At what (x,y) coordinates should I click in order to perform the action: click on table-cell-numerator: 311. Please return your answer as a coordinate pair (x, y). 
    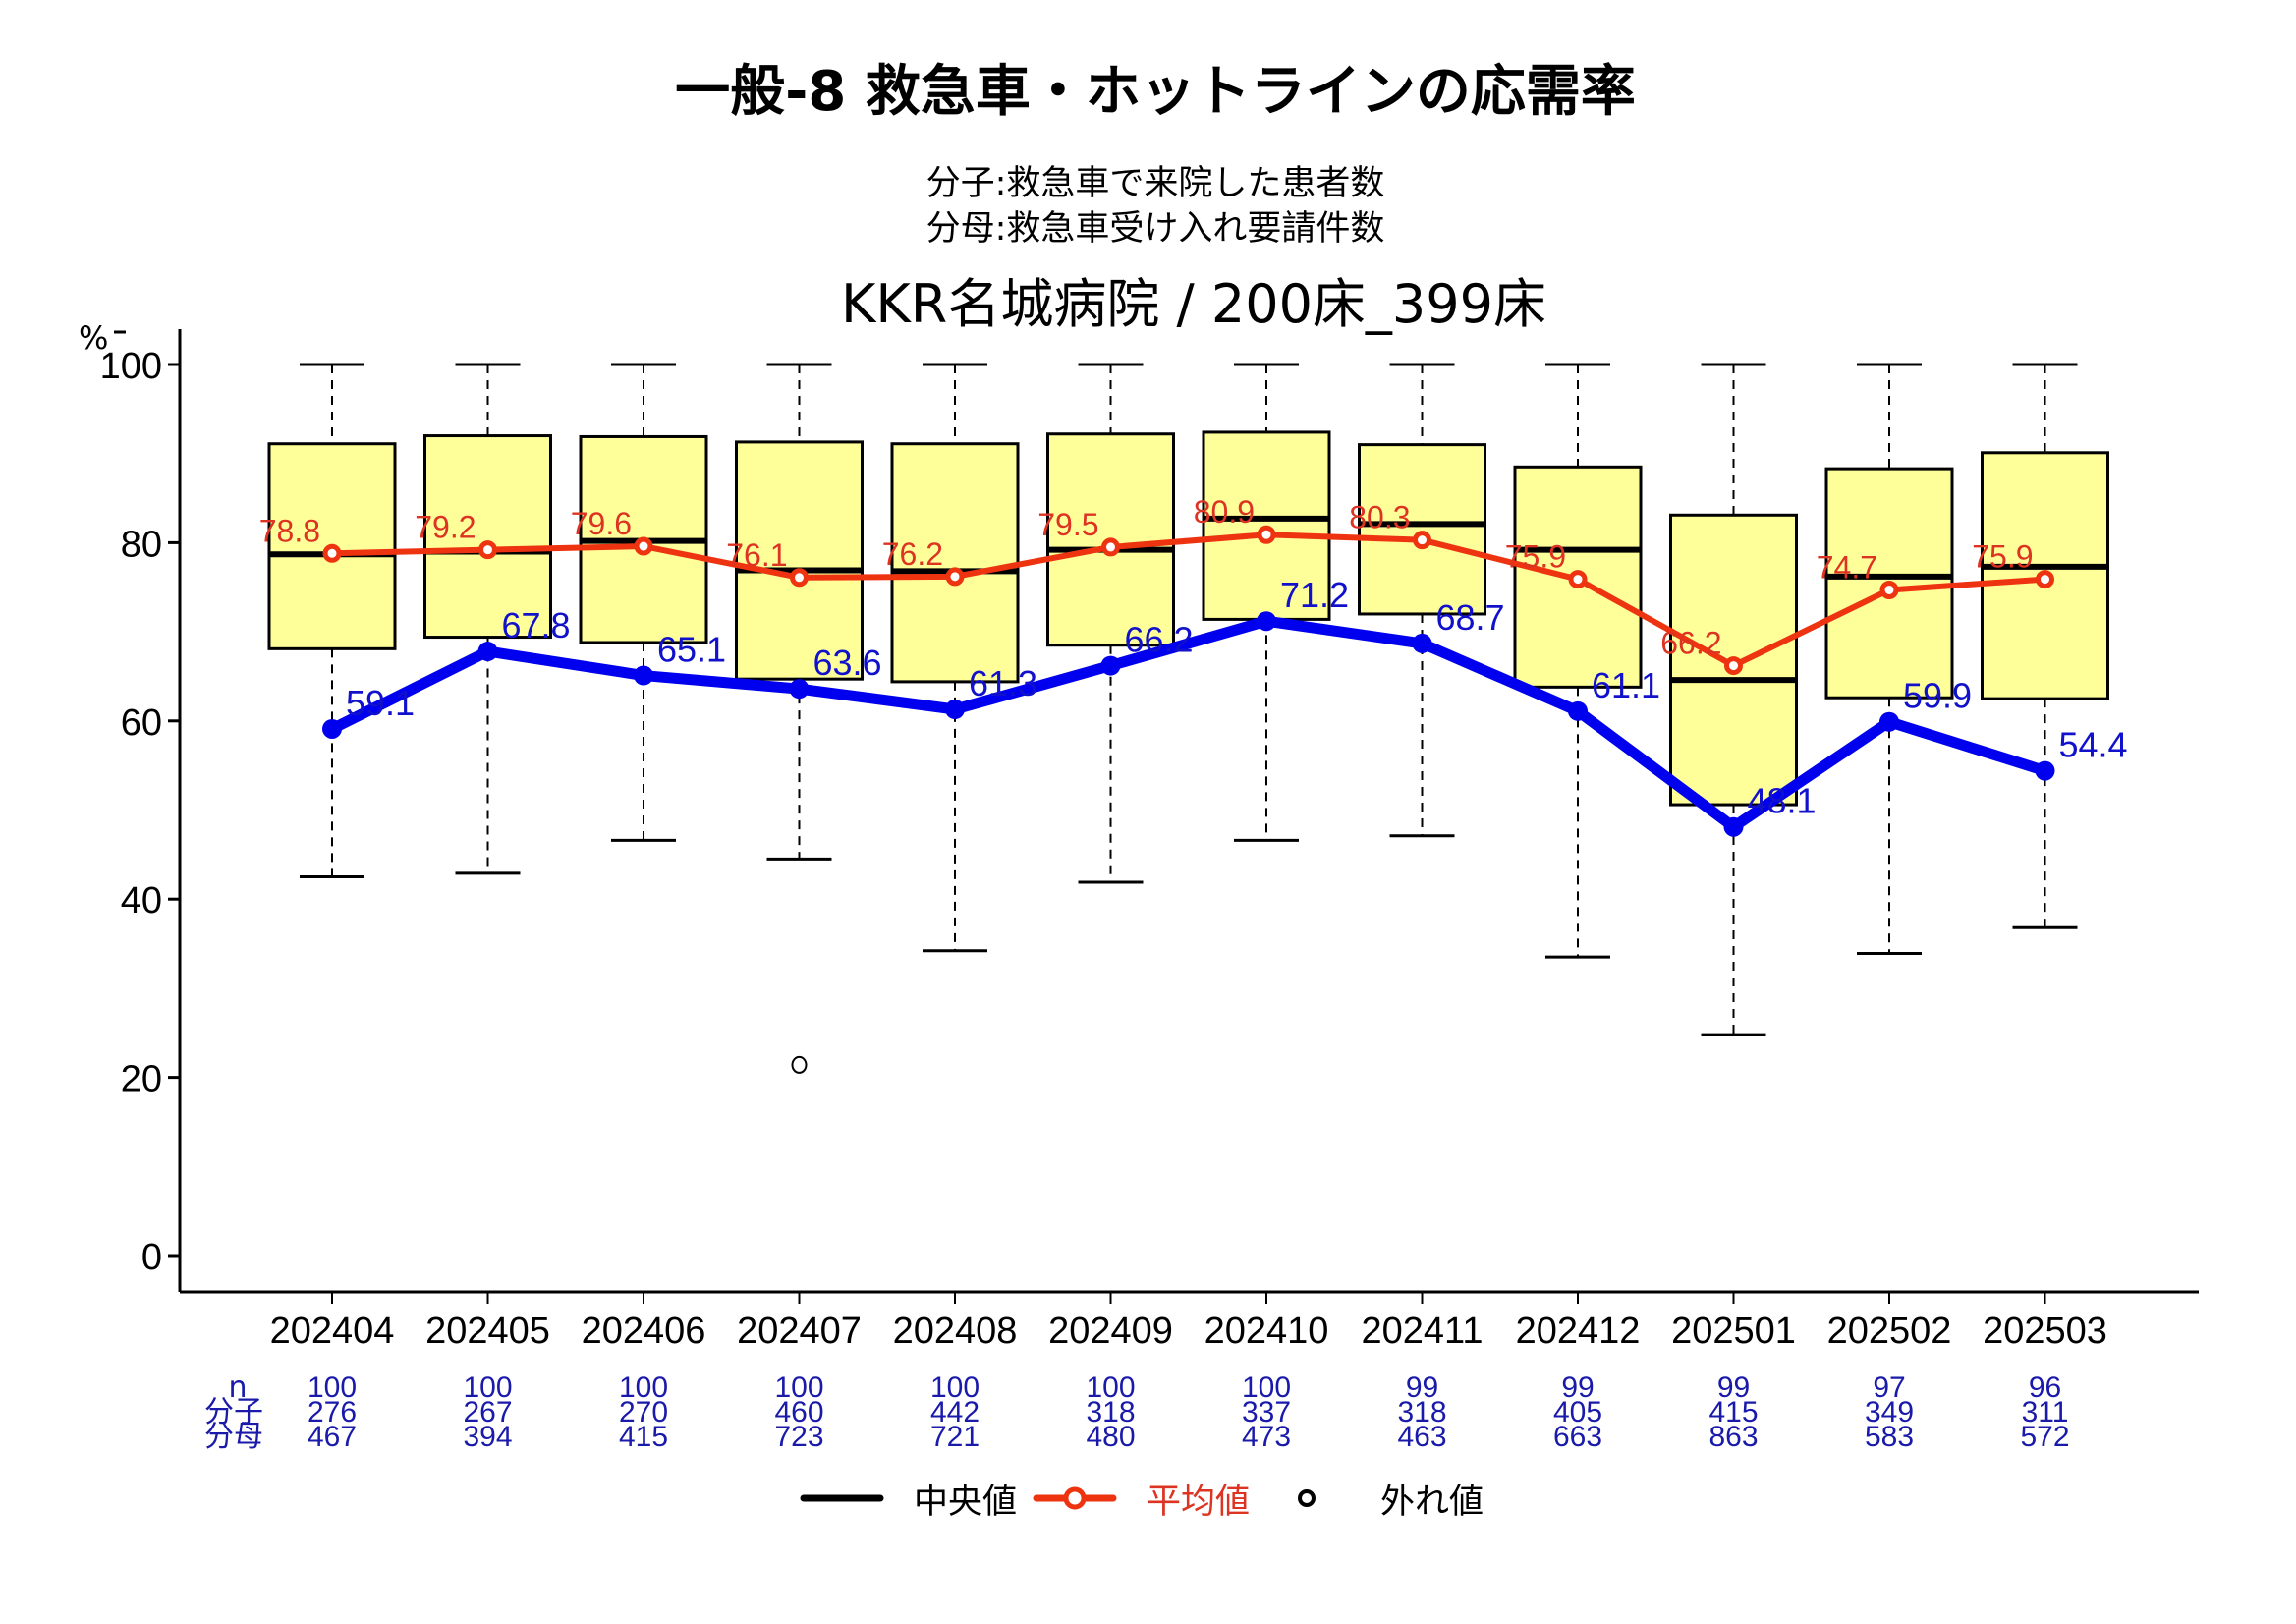
    Looking at the image, I should click on (2045, 1412).